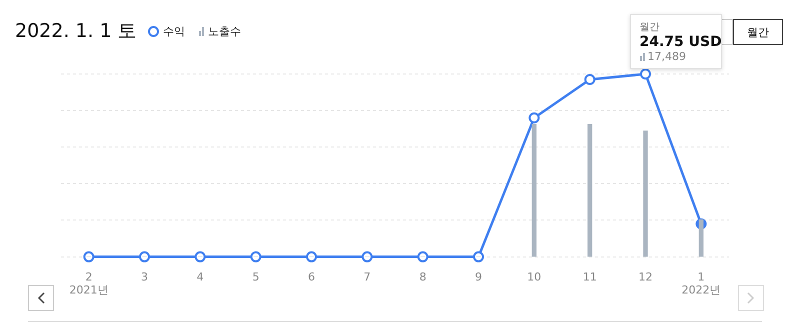  I want to click on legend-label: 노출수, so click(224, 31).